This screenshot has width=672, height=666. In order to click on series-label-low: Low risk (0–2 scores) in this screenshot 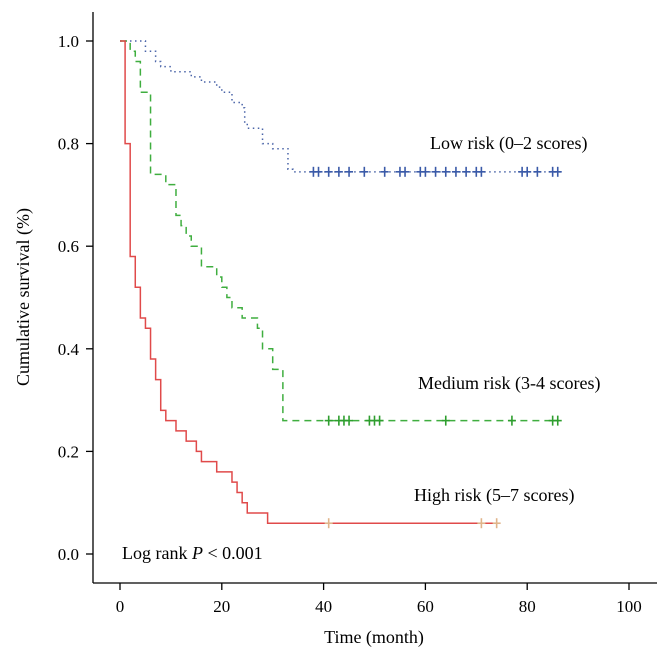, I will do `click(508, 143)`.